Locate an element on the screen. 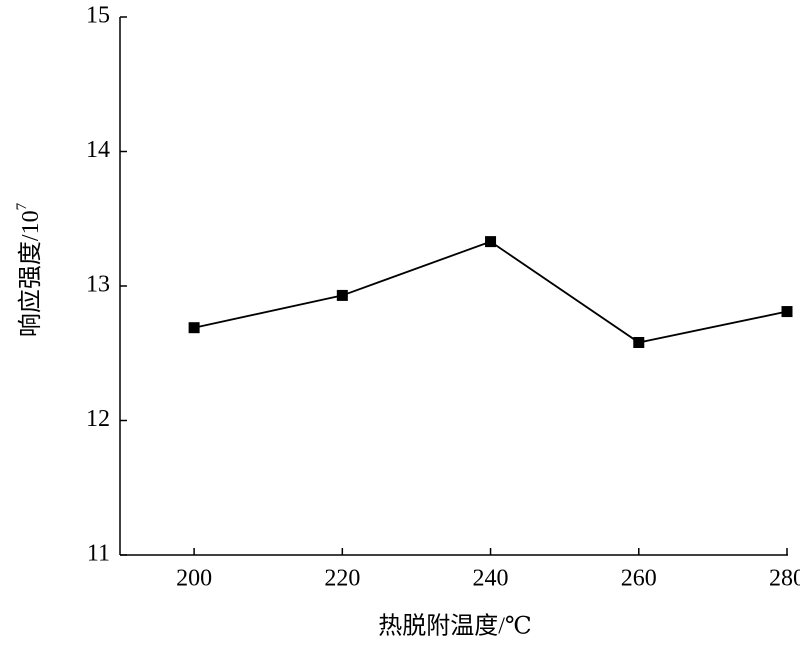  y-tick-label: 13 is located at coordinates (98, 285).